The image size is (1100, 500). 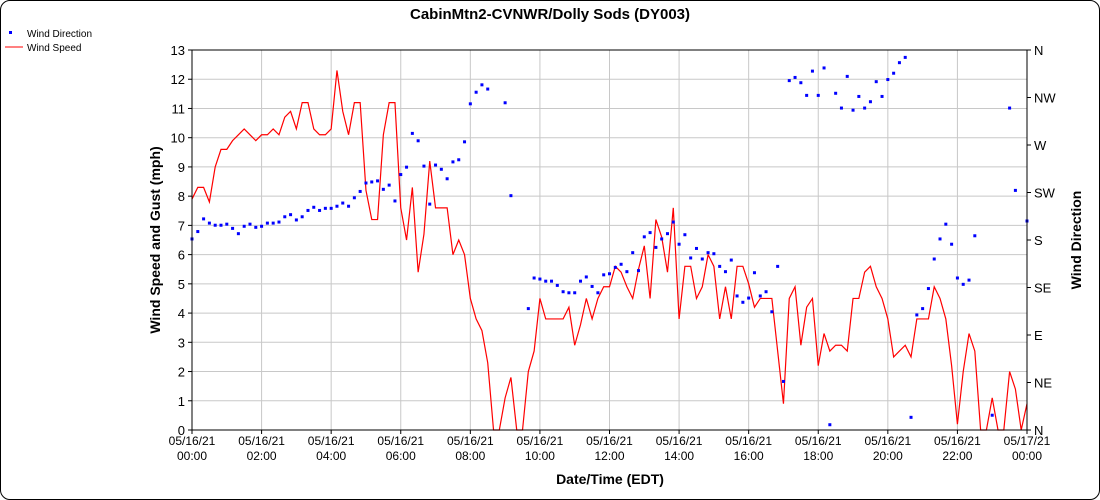 I want to click on x-tick-time: 12:00, so click(x=609, y=456).